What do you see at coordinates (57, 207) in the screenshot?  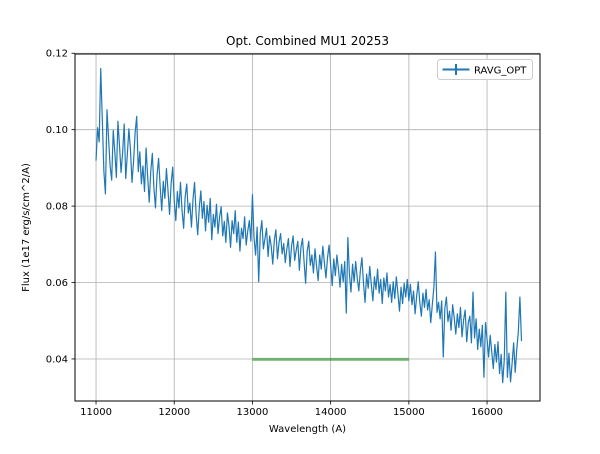 I see `y-tick-label: 0.08` at bounding box center [57, 207].